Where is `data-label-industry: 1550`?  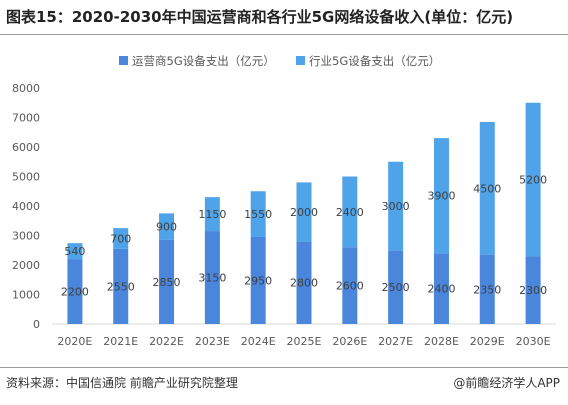 data-label-industry: 1550 is located at coordinates (258, 214).